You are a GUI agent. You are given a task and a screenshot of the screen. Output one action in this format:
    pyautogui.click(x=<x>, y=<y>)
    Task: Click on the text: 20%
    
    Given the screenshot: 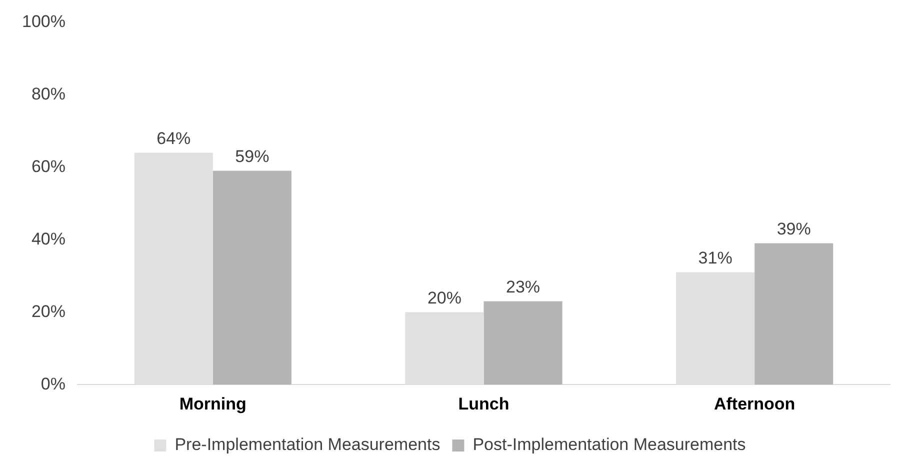 What is the action you would take?
    pyautogui.click(x=444, y=298)
    